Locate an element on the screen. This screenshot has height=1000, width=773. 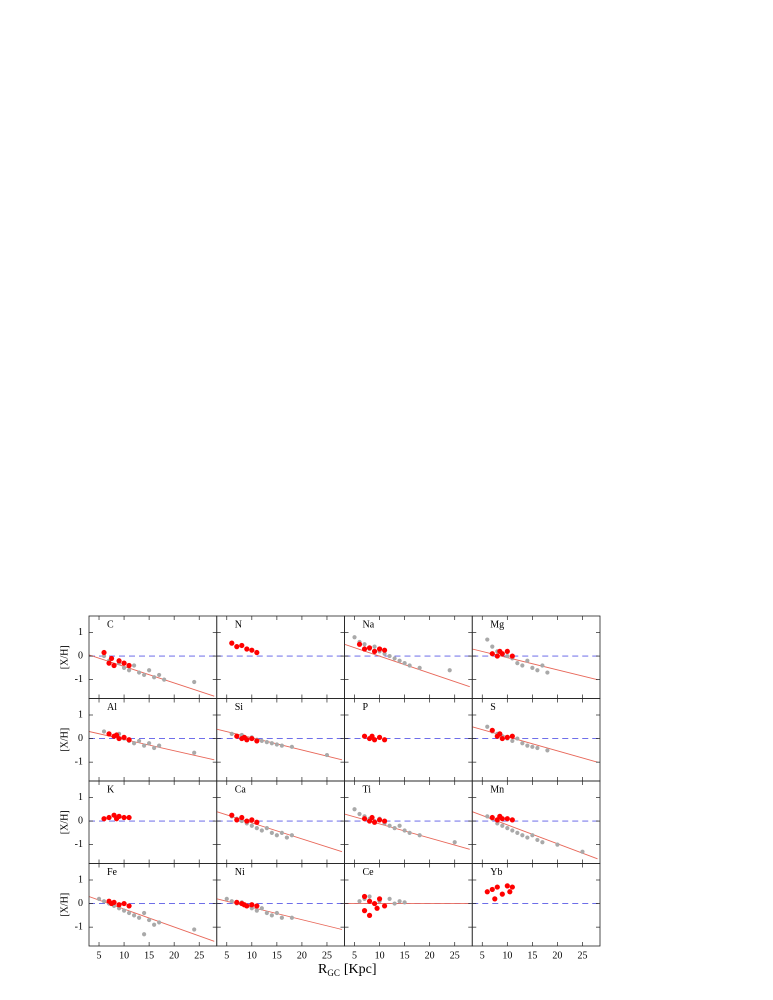
panel-title: Mg is located at coordinates (497, 624).